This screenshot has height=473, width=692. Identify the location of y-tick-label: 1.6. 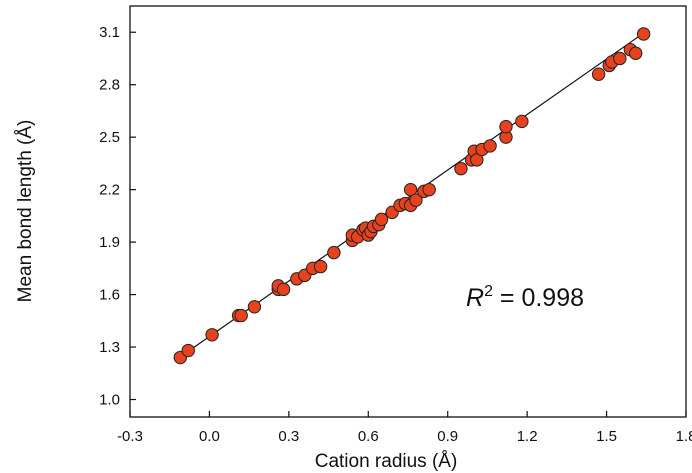
(109, 295).